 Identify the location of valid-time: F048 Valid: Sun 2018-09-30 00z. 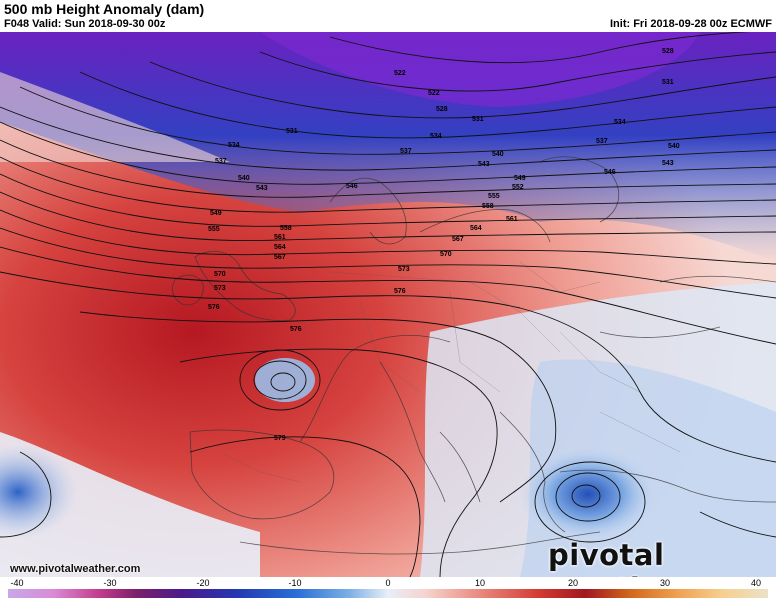
(85, 24).